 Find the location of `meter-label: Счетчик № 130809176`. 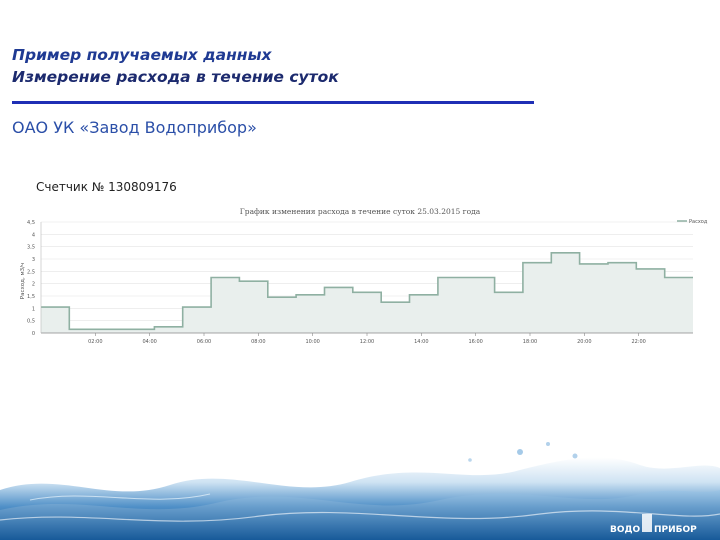

meter-label: Счетчик № 130809176 is located at coordinates (106, 187).